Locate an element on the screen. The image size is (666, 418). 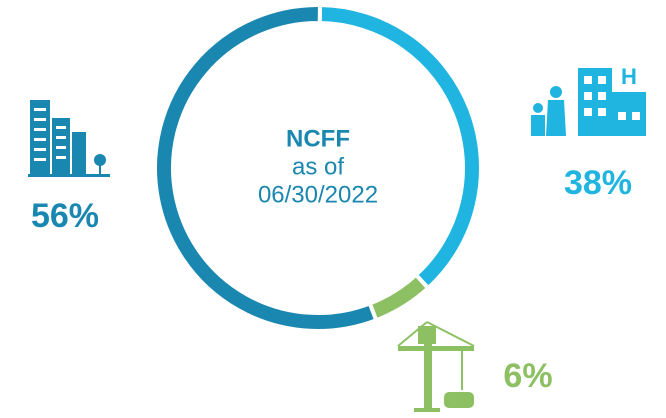
svg-text: H is located at coordinates (629, 76).